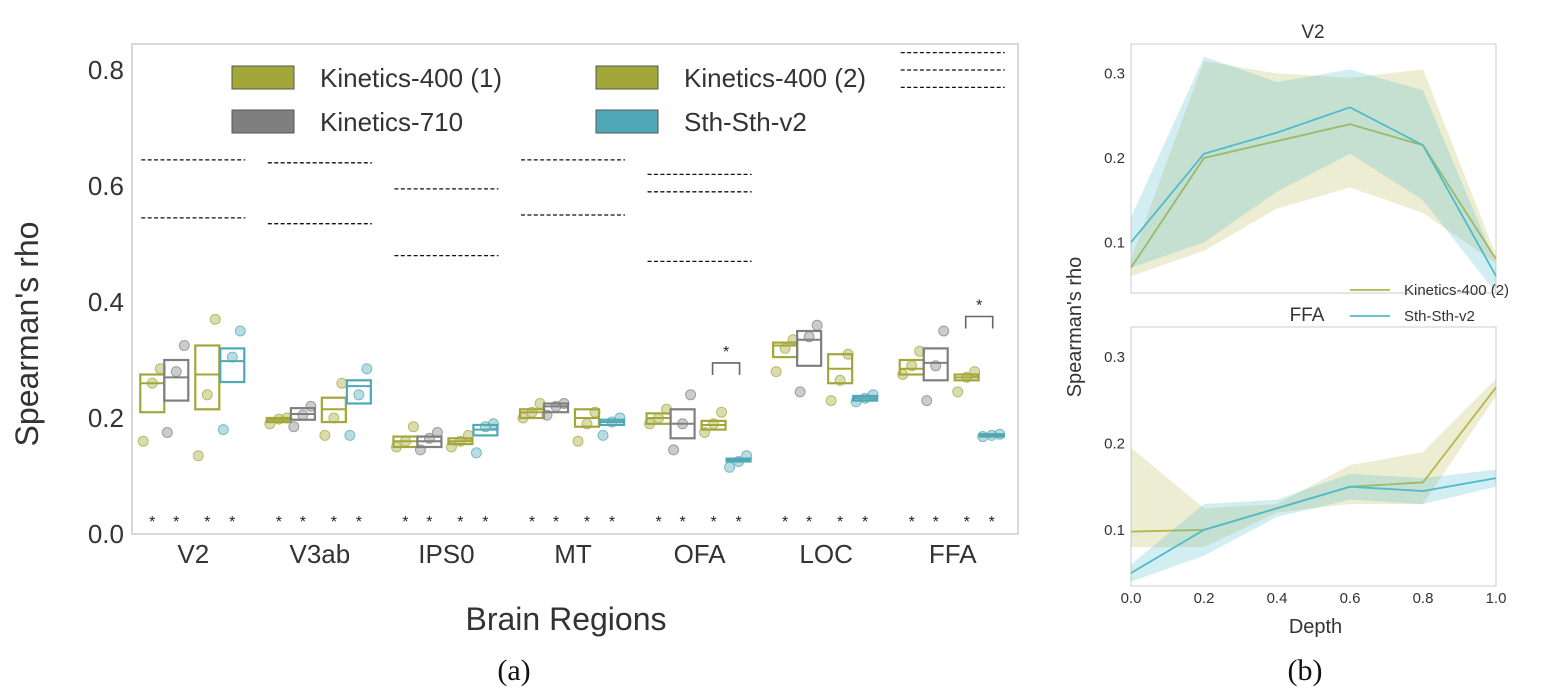  I want to click on significance-star-ffa-2: *, so click(967, 522).